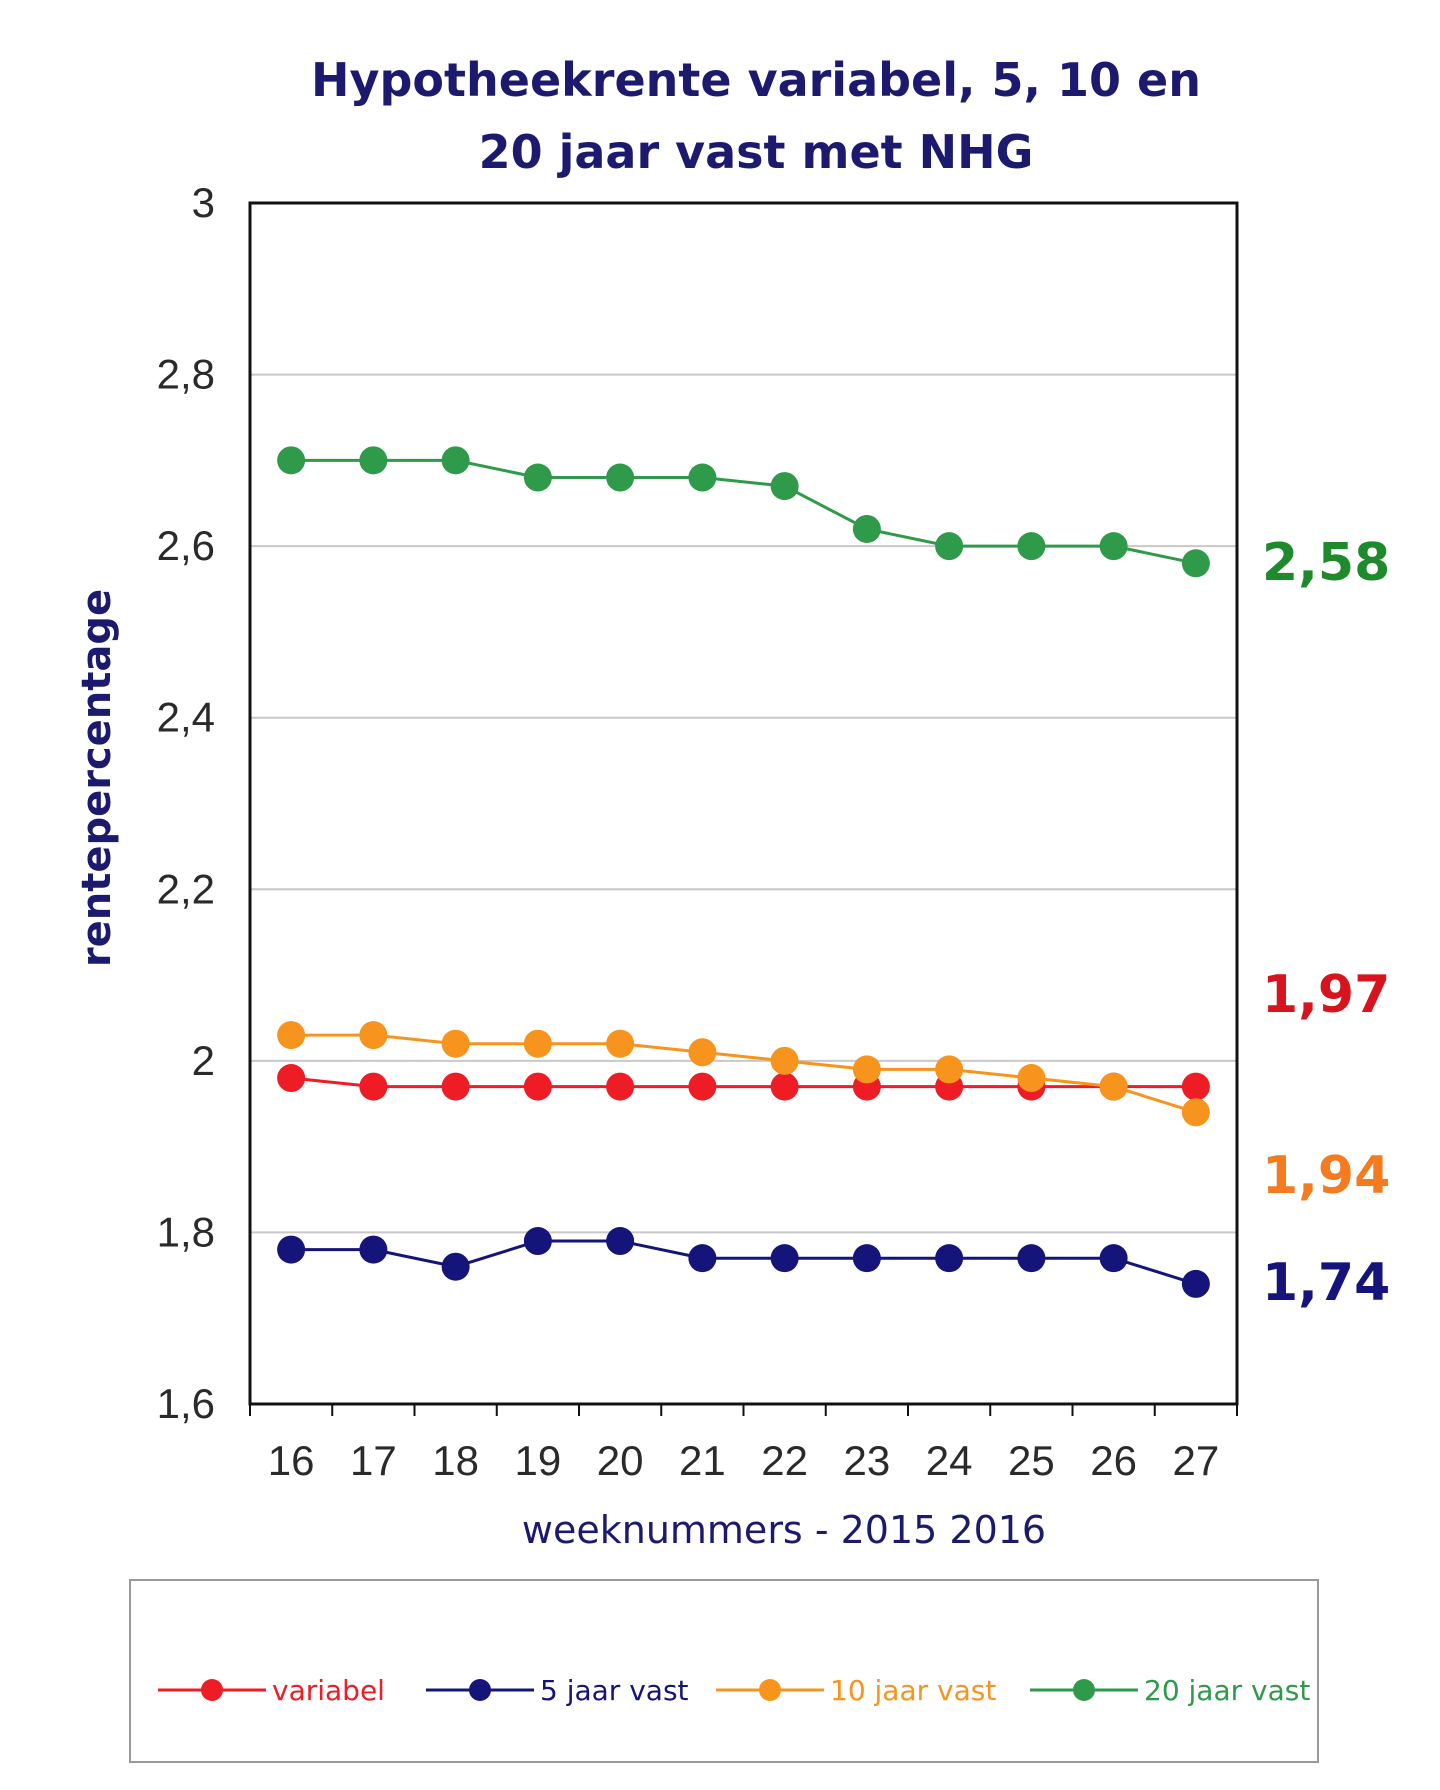 The image size is (1440, 1790). Describe the element at coordinates (743, 1460) in the screenshot. I see `x-axis-tick-labels: 16 17 18 19 20 21 22 23 24 25 26 27` at that location.